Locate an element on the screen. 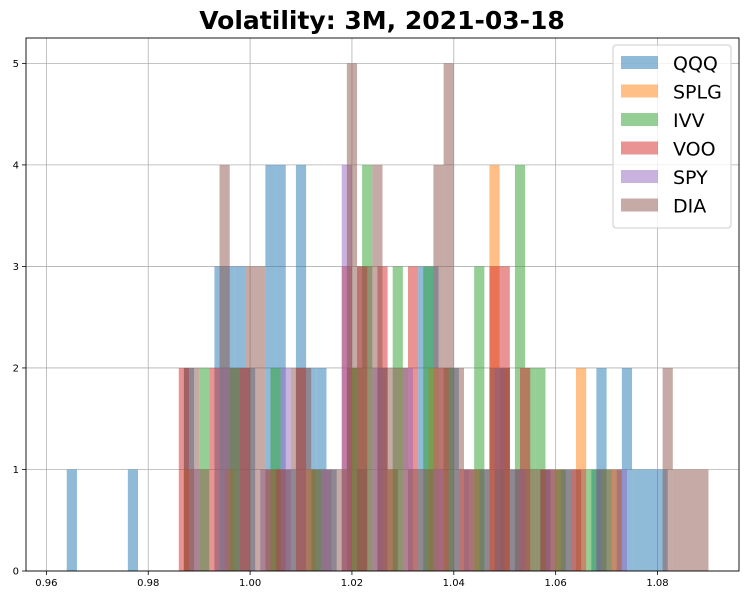 This screenshot has height=600, width=750. x-tick-label: 0.96 is located at coordinates (46, 583).